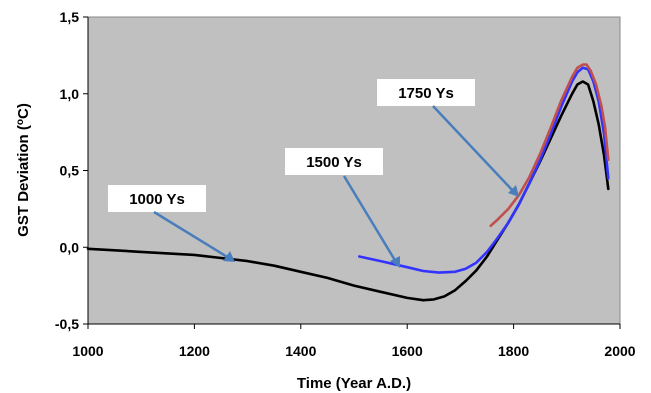 This screenshot has width=651, height=393. What do you see at coordinates (194, 351) in the screenshot?
I see `x-tick-label: 1200` at bounding box center [194, 351].